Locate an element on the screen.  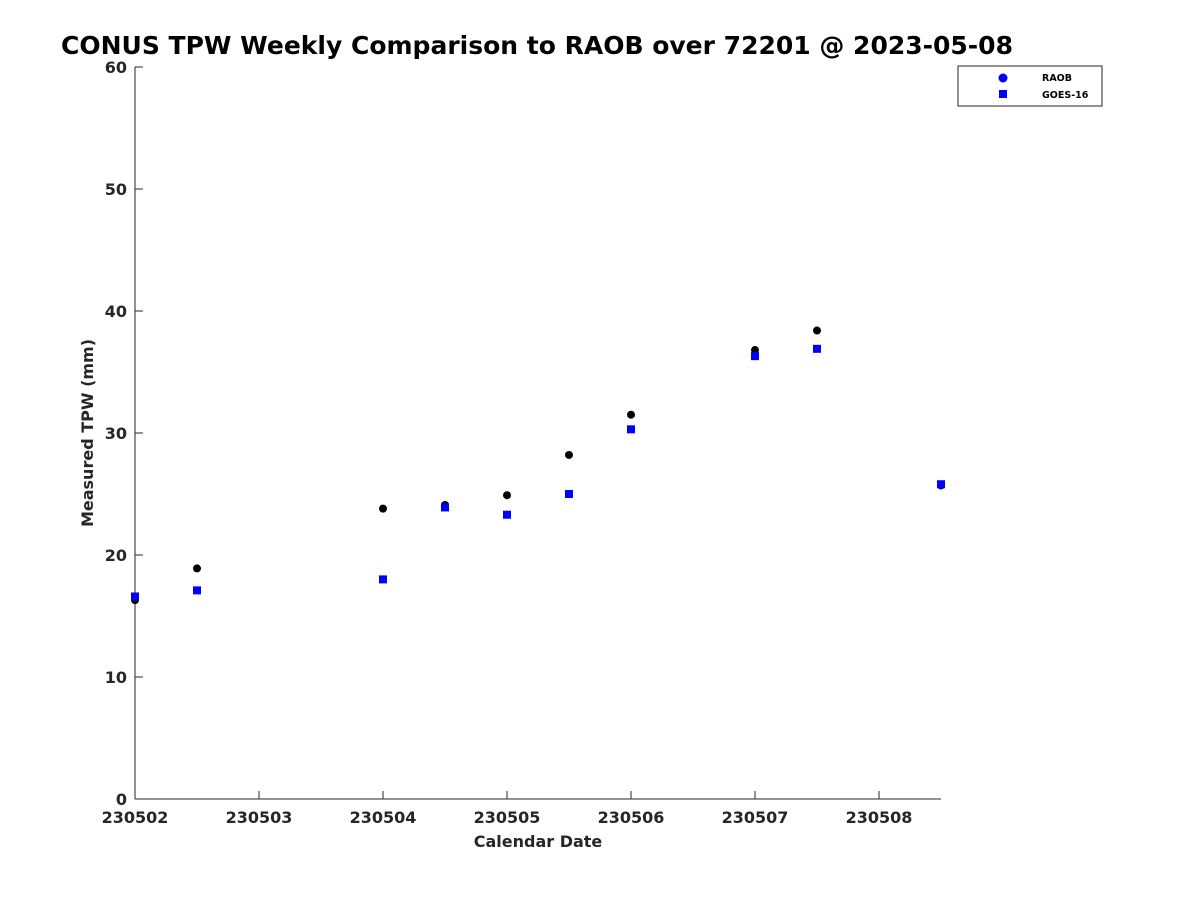
legend-raob-label: RAOB is located at coordinates (1057, 78).